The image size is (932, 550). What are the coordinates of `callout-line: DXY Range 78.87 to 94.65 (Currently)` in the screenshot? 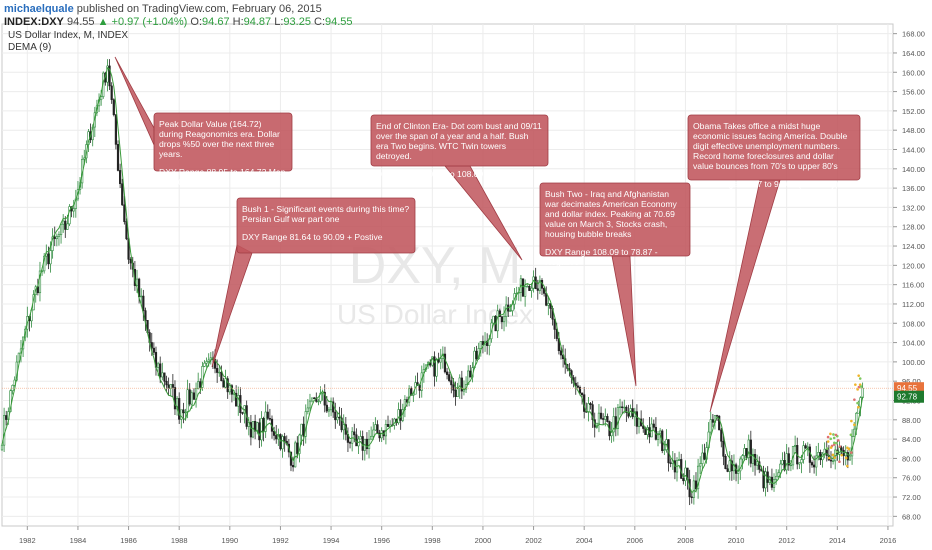 It's located at (766, 184).